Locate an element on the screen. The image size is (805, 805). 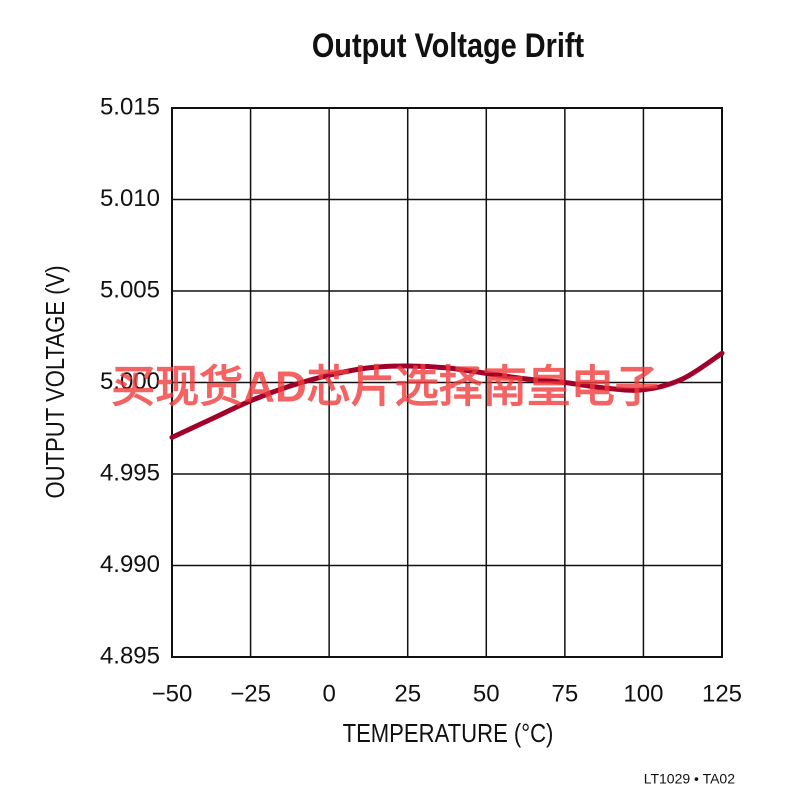
x-tick-label: 100 is located at coordinates (643, 693).